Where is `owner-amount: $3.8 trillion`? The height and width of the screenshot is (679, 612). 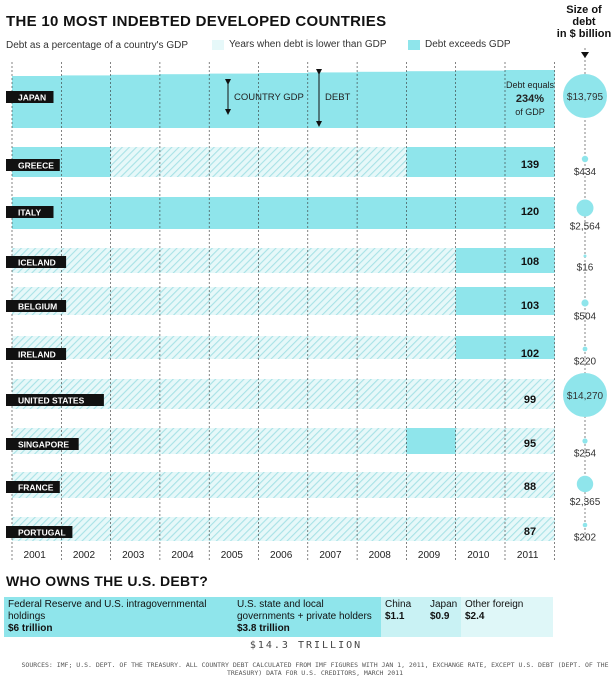 owner-amount: $3.8 trillion is located at coordinates (263, 628).